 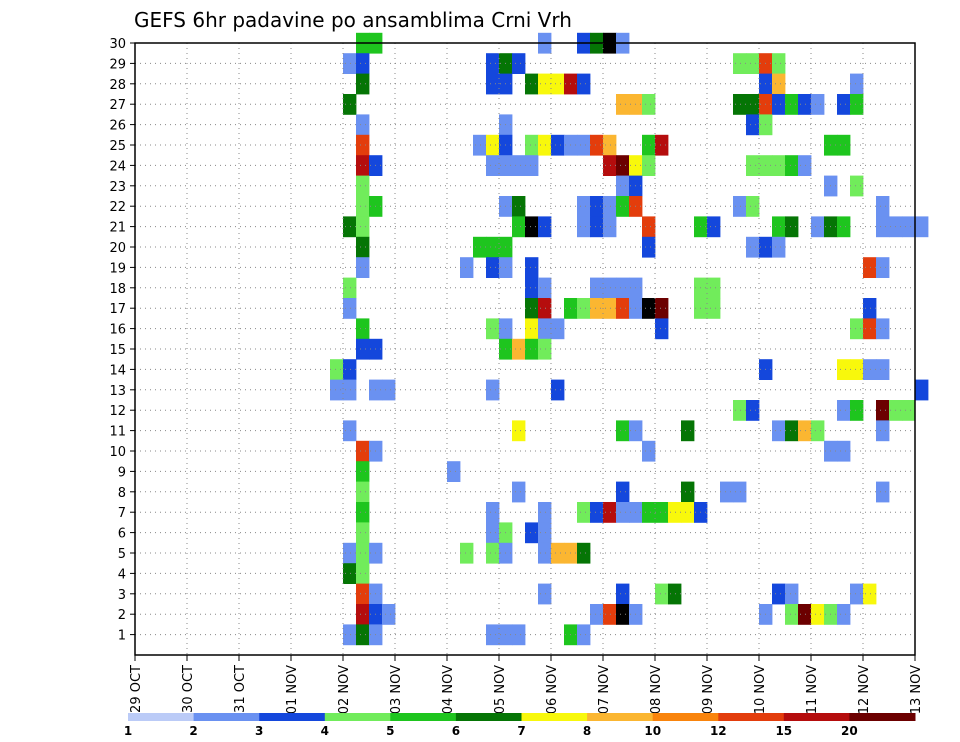 What do you see at coordinates (117, 268) in the screenshot?
I see `y-tick-label: 19` at bounding box center [117, 268].